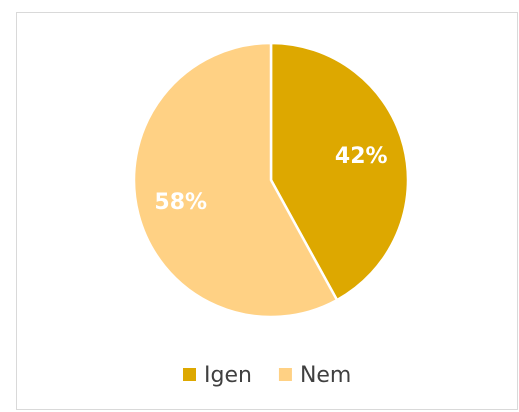  Describe the element at coordinates (361, 156) in the screenshot. I see `data-label: 42%` at that location.